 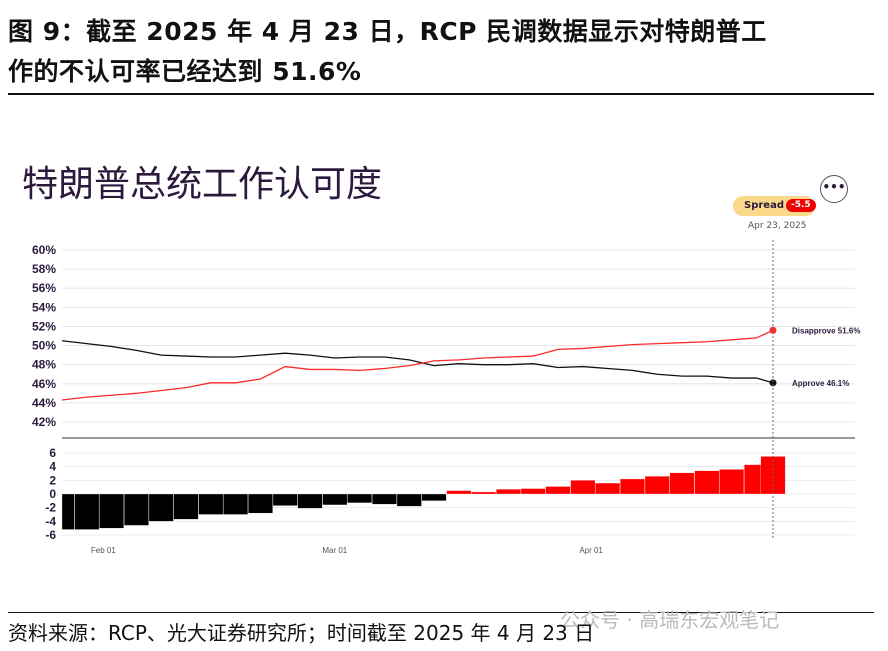 I want to click on series-line-disapprove, so click(x=417, y=365).